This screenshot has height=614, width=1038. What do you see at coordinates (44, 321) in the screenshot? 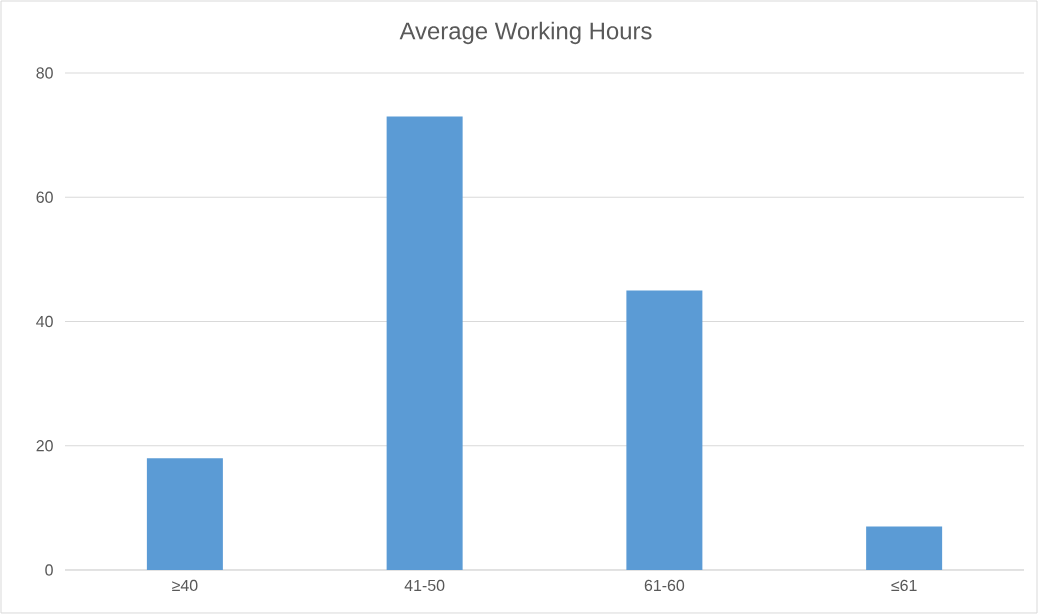
I see `y-tick-label: 40` at bounding box center [44, 321].